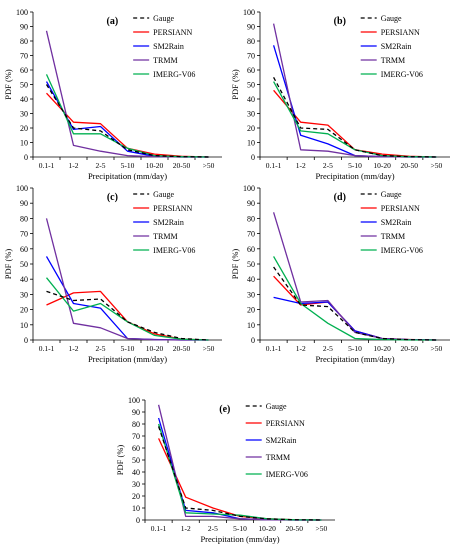 The width and height of the screenshot is (455, 550). I want to click on panel-label: (c), so click(112, 197).